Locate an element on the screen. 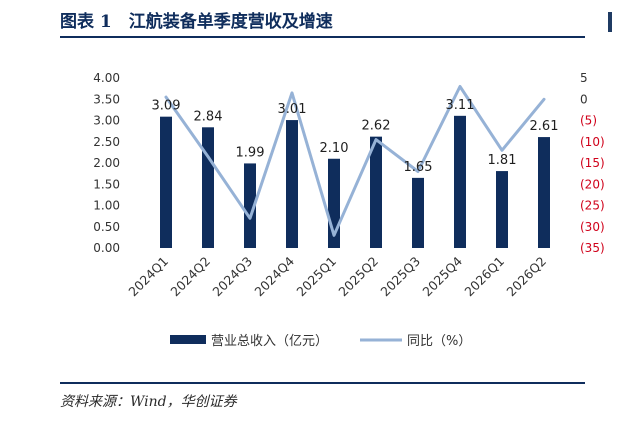 This screenshot has height=423, width=620. category-label: 2024Q1 is located at coordinates (148, 277).